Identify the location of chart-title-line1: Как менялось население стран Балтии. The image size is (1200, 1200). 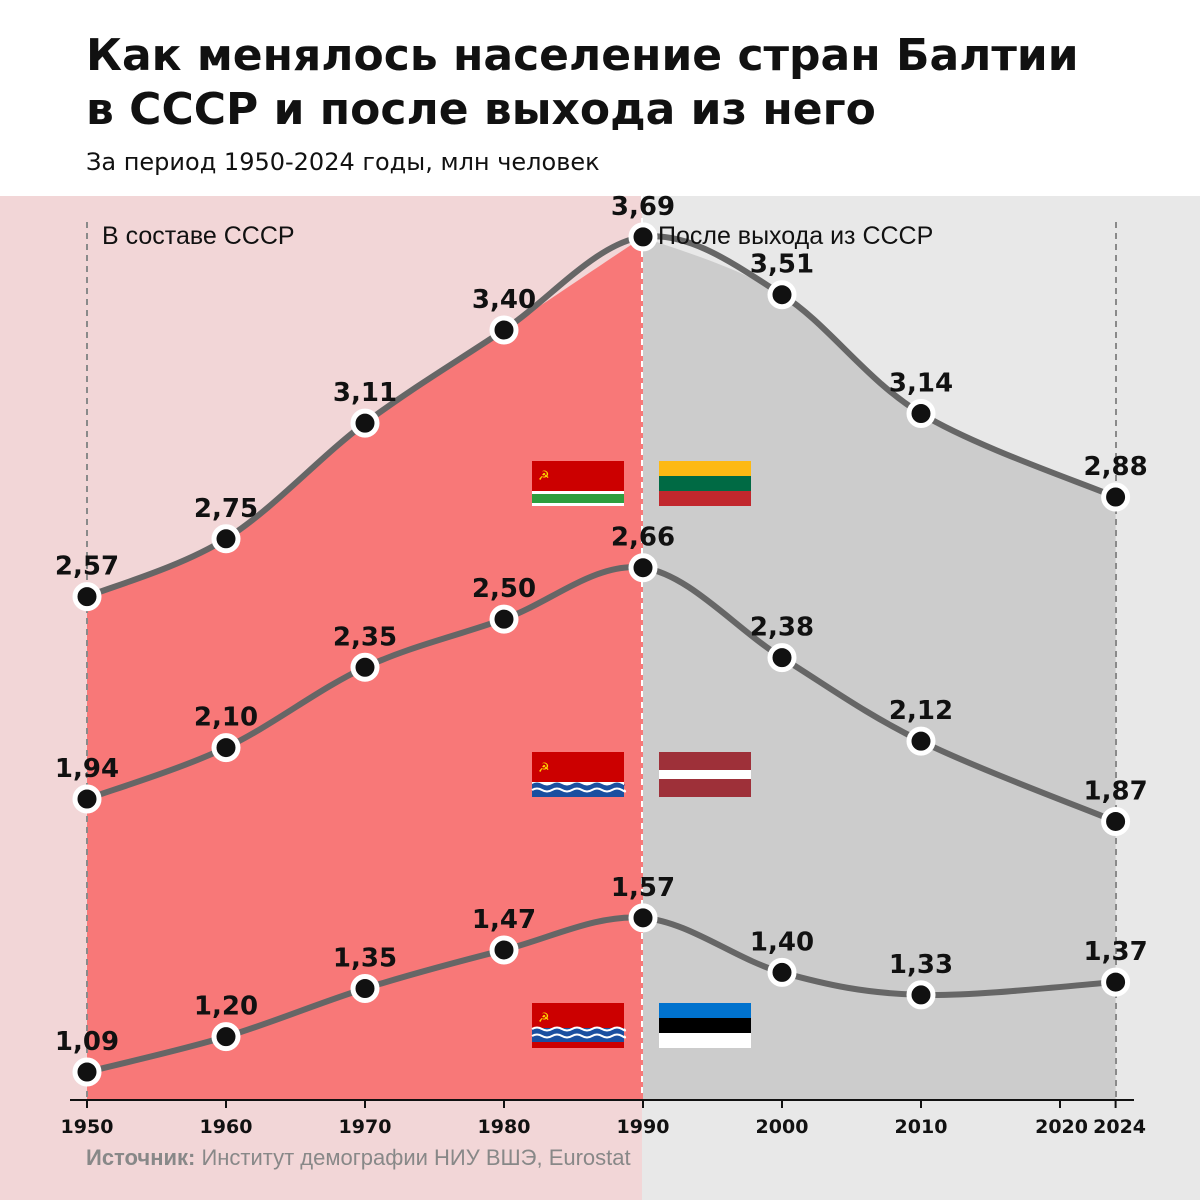
(582, 55).